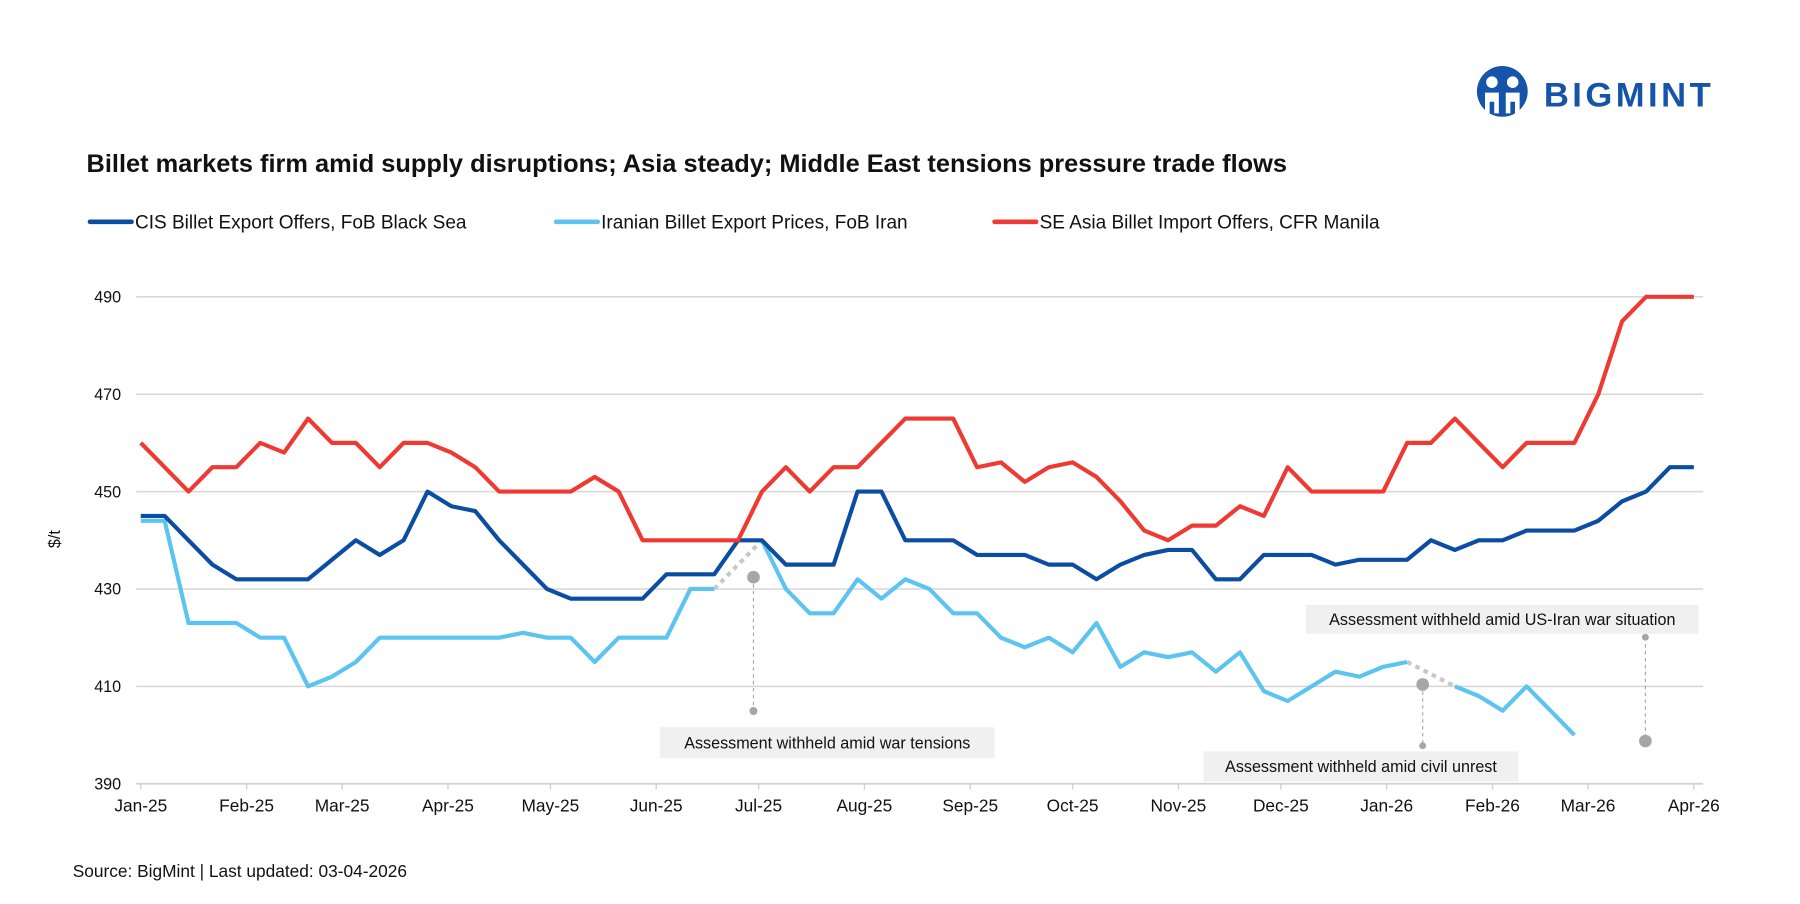 The image size is (1800, 904). I want to click on x-tick-label: Jun-25, so click(656, 805).